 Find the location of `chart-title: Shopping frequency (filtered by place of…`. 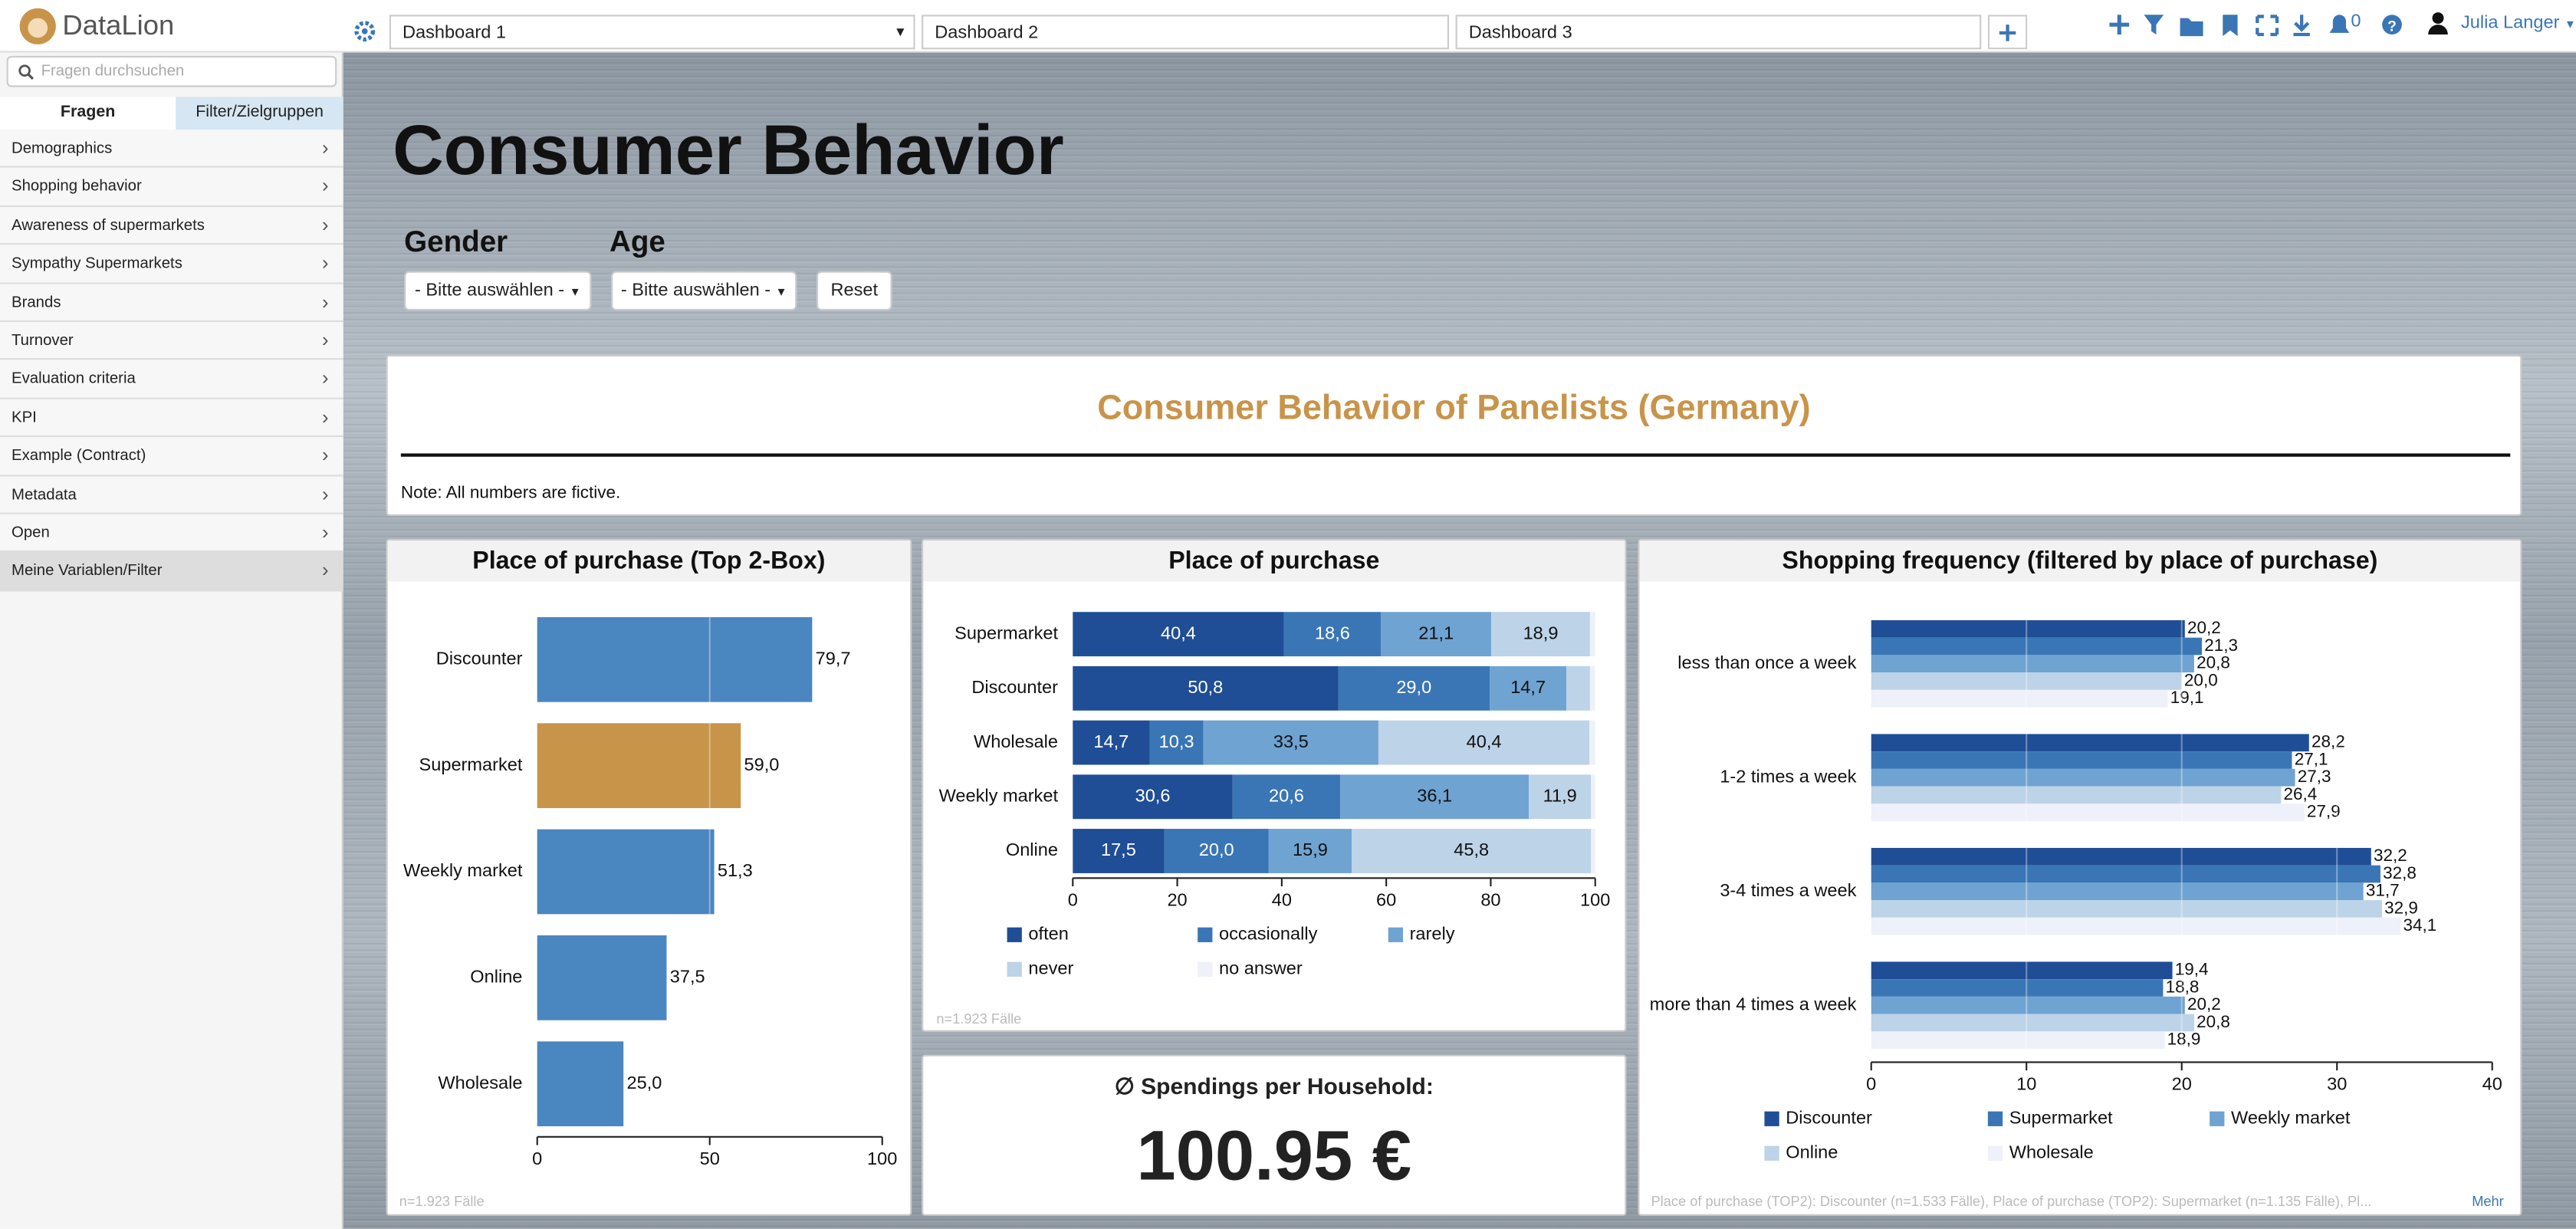

chart-title: Shopping frequency (filtered by place of… is located at coordinates (2080, 561).